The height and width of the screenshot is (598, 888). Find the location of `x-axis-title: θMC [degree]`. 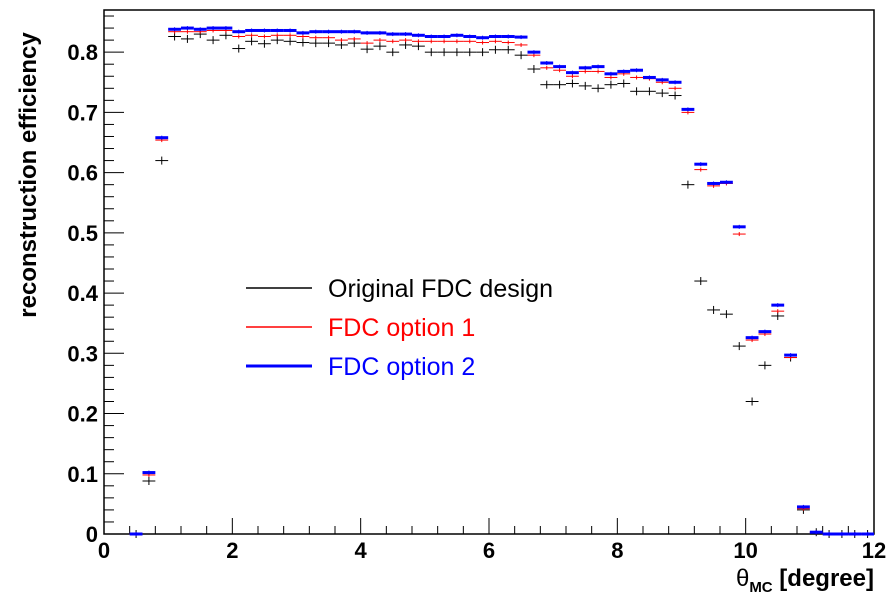

x-axis-title: θMC [degree] is located at coordinates (805, 580).